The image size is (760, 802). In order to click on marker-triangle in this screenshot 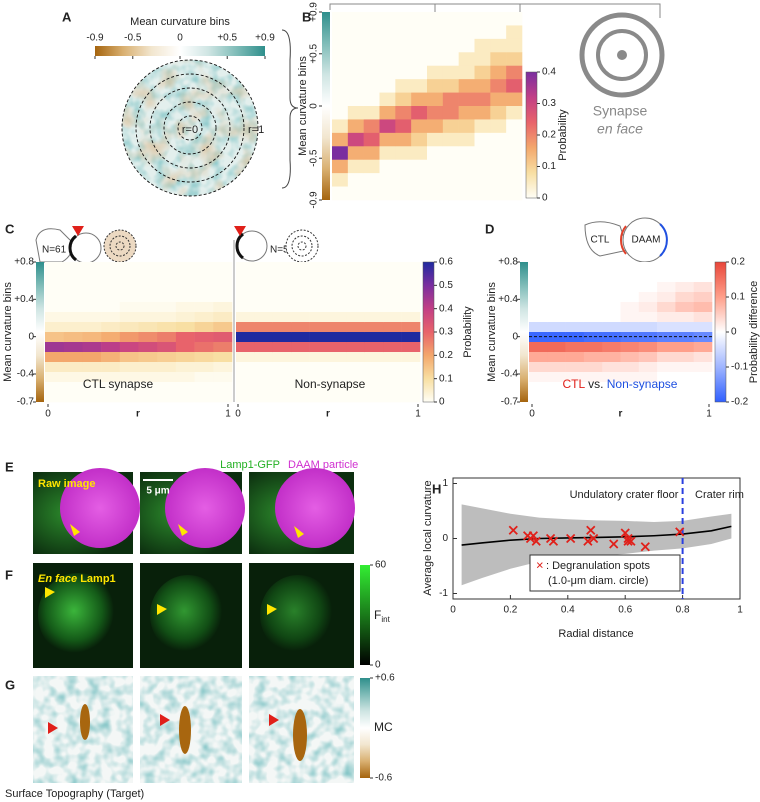, I will do `click(240, 231)`.